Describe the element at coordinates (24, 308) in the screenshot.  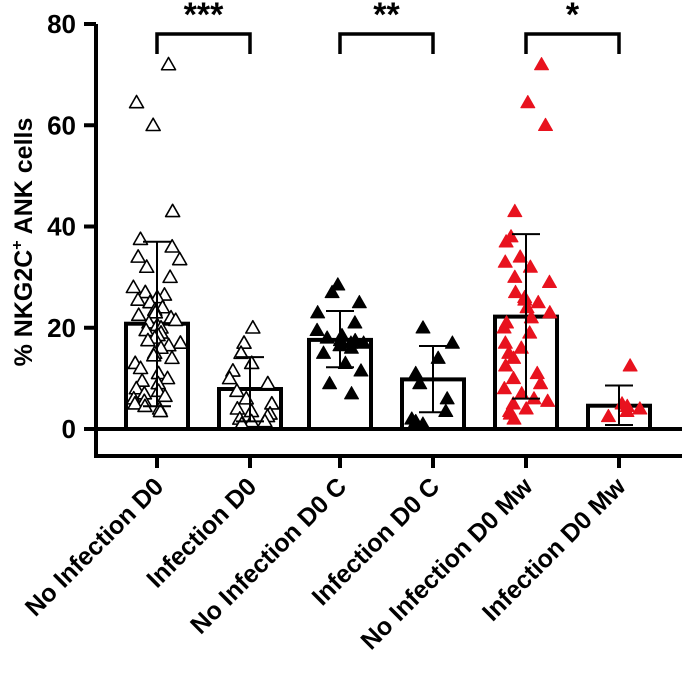
I see `y-axis-label-prefix: % NKG2C` at that location.